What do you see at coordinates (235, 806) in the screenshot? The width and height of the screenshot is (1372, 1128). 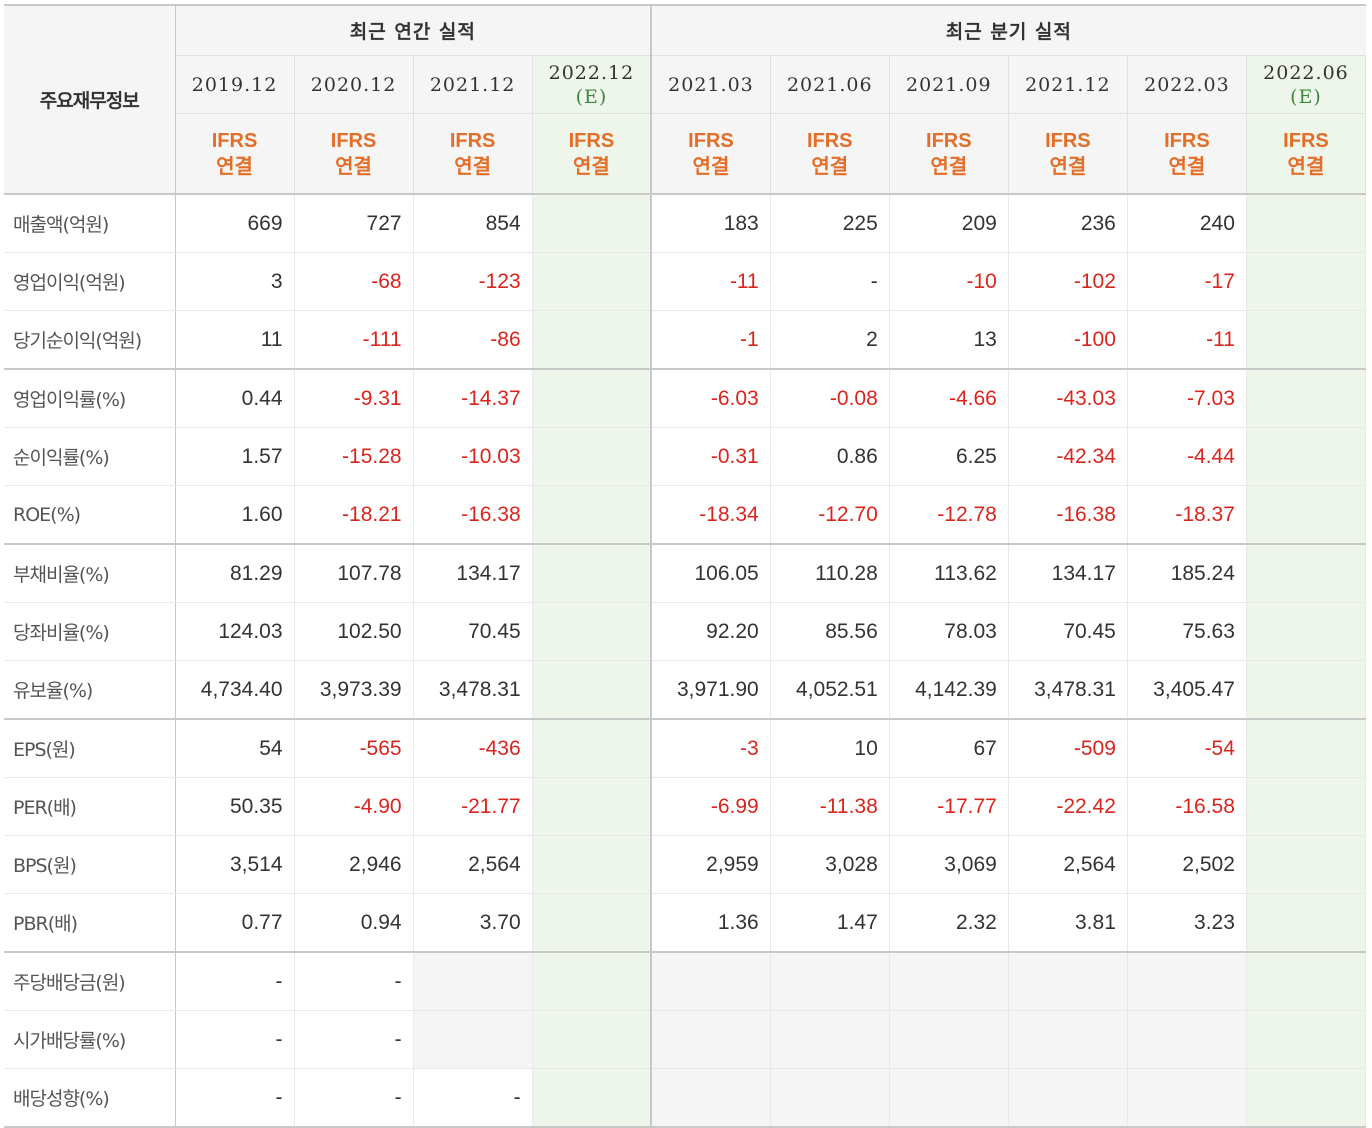 I see `value-cell: 50.35` at bounding box center [235, 806].